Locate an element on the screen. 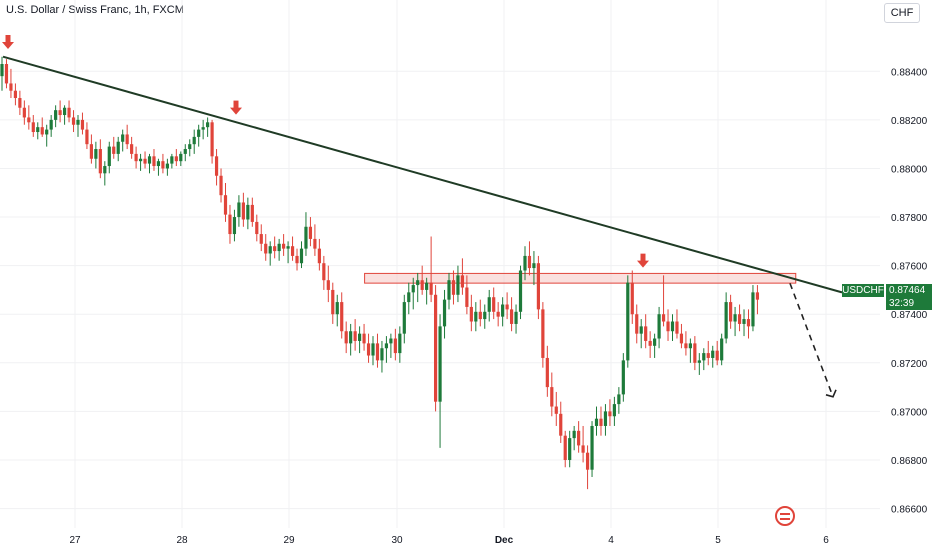 This screenshot has width=932, height=550. y-tick-label: 0.87800 is located at coordinates (909, 218).